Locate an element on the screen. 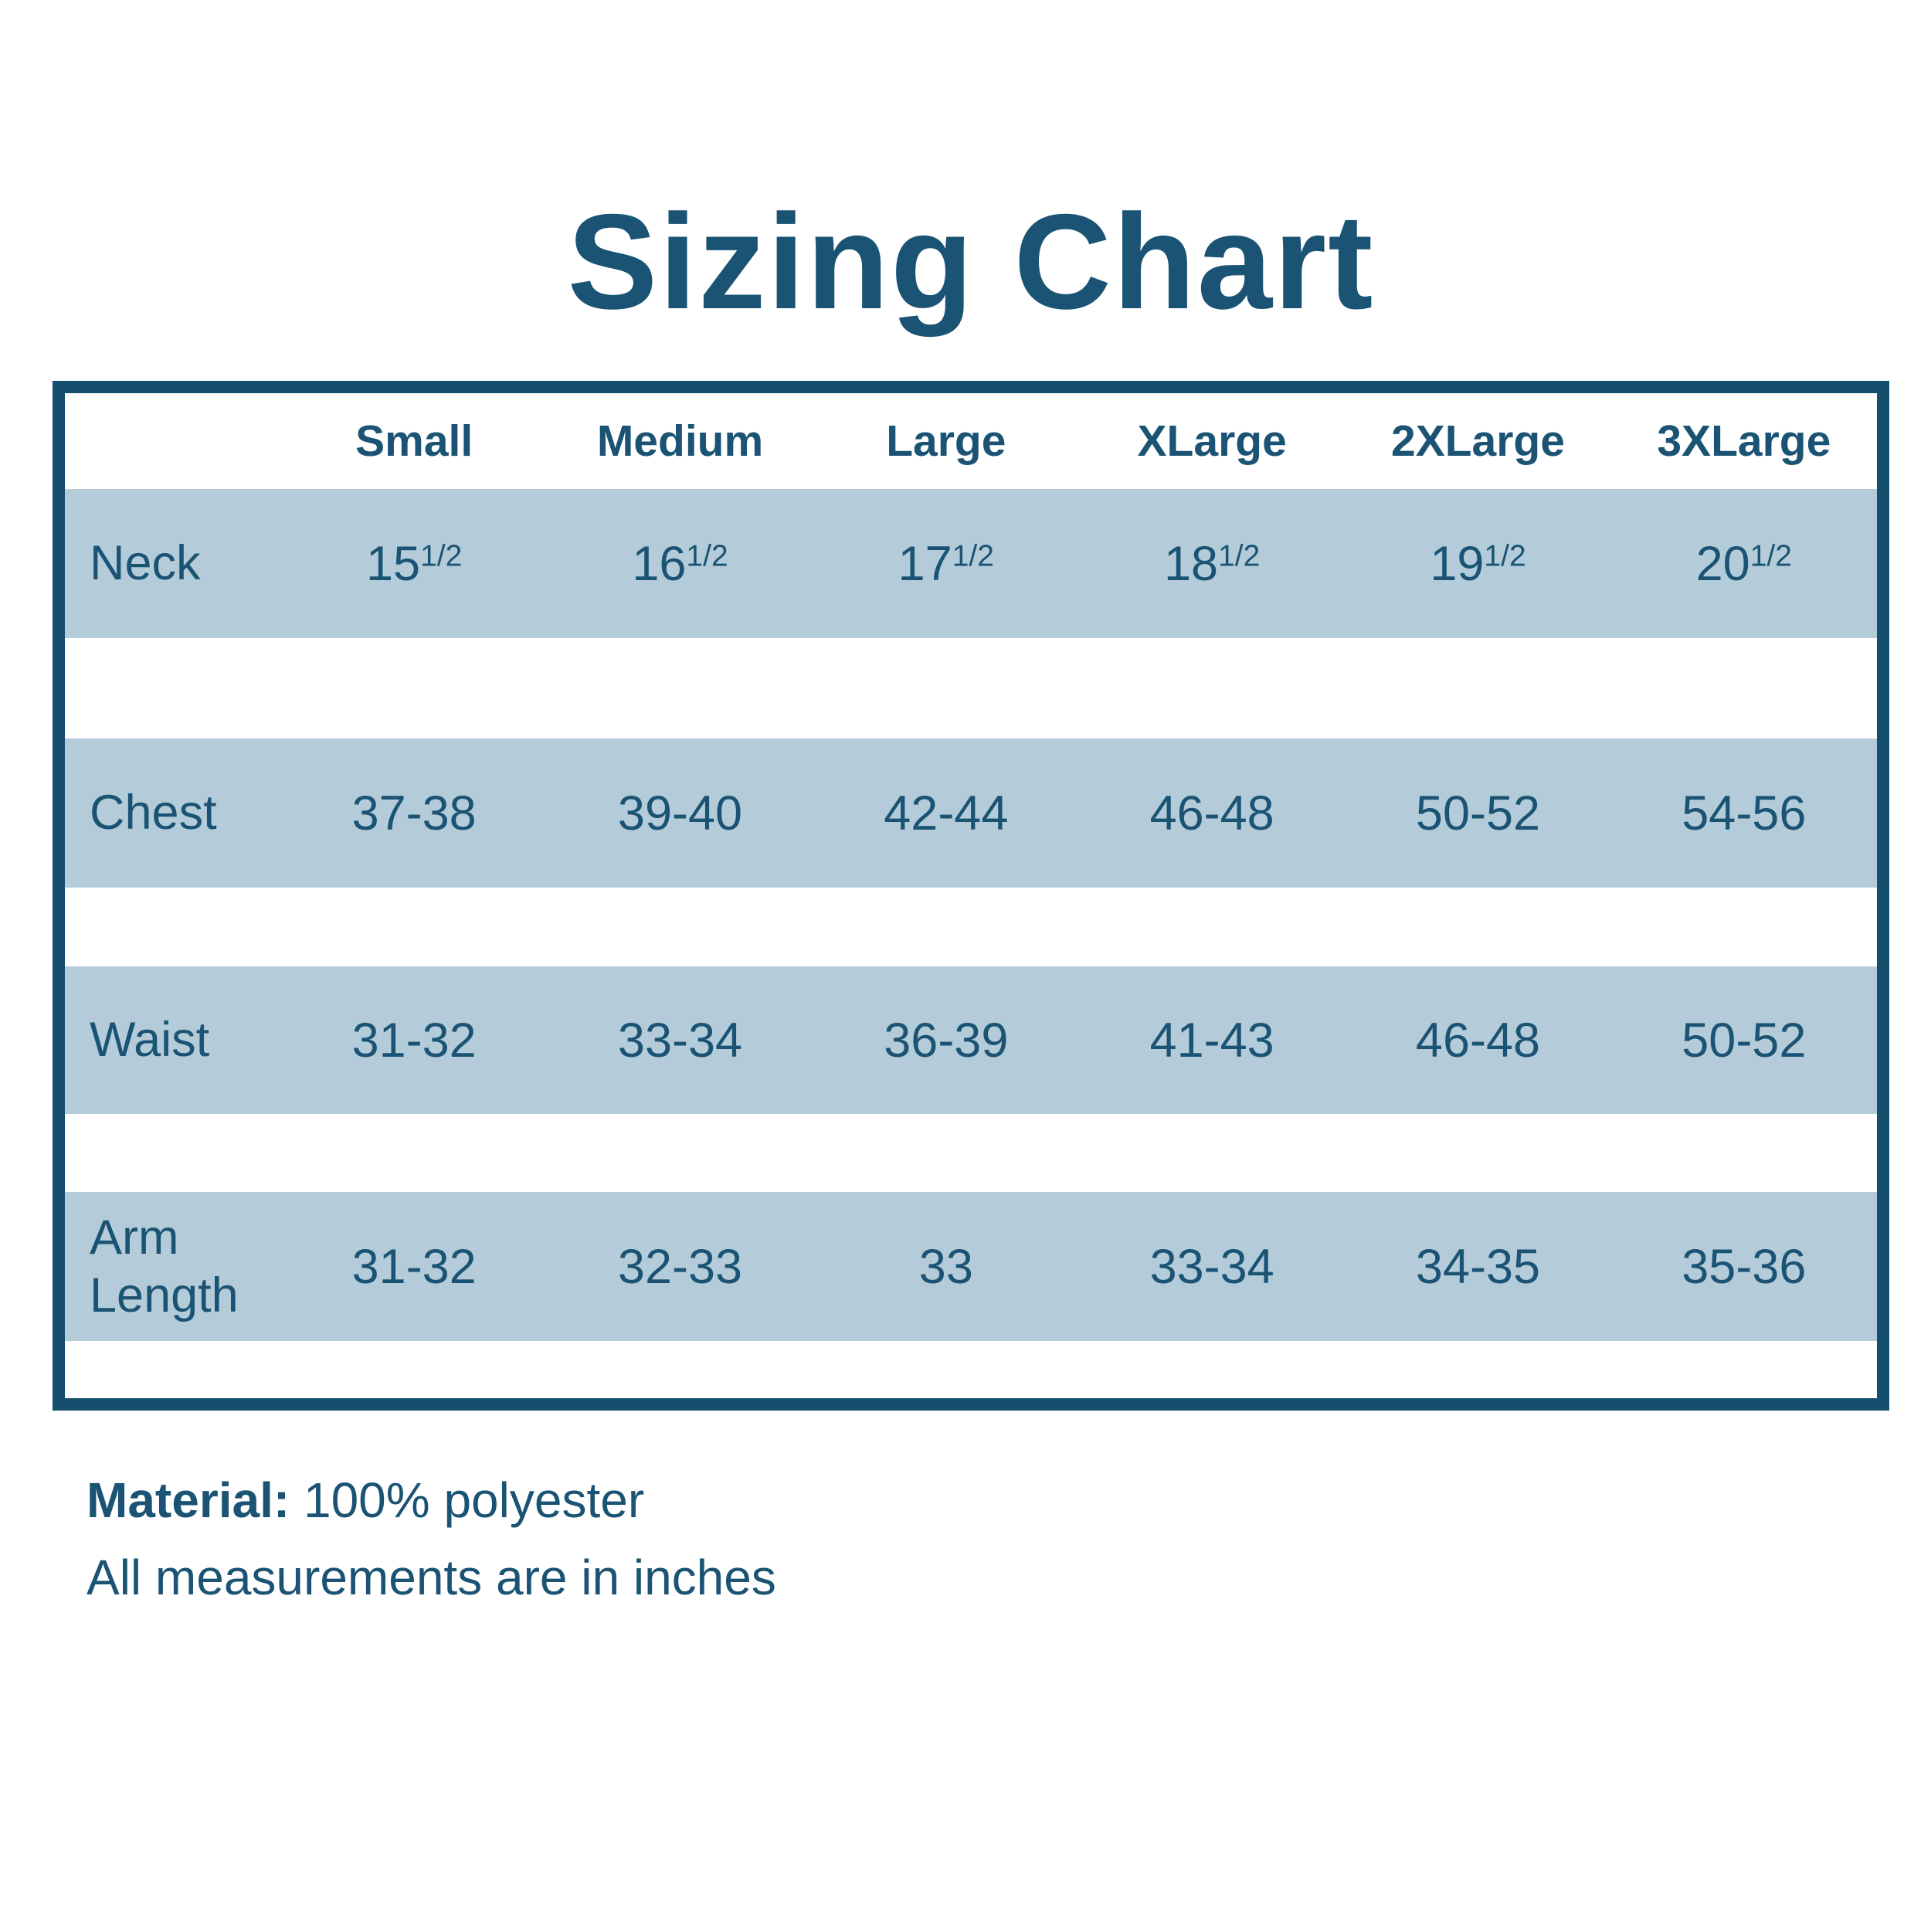 Image resolution: width=1931 pixels, height=1932 pixels. column-header-2xlarge: 2XLarge is located at coordinates (1478, 441).